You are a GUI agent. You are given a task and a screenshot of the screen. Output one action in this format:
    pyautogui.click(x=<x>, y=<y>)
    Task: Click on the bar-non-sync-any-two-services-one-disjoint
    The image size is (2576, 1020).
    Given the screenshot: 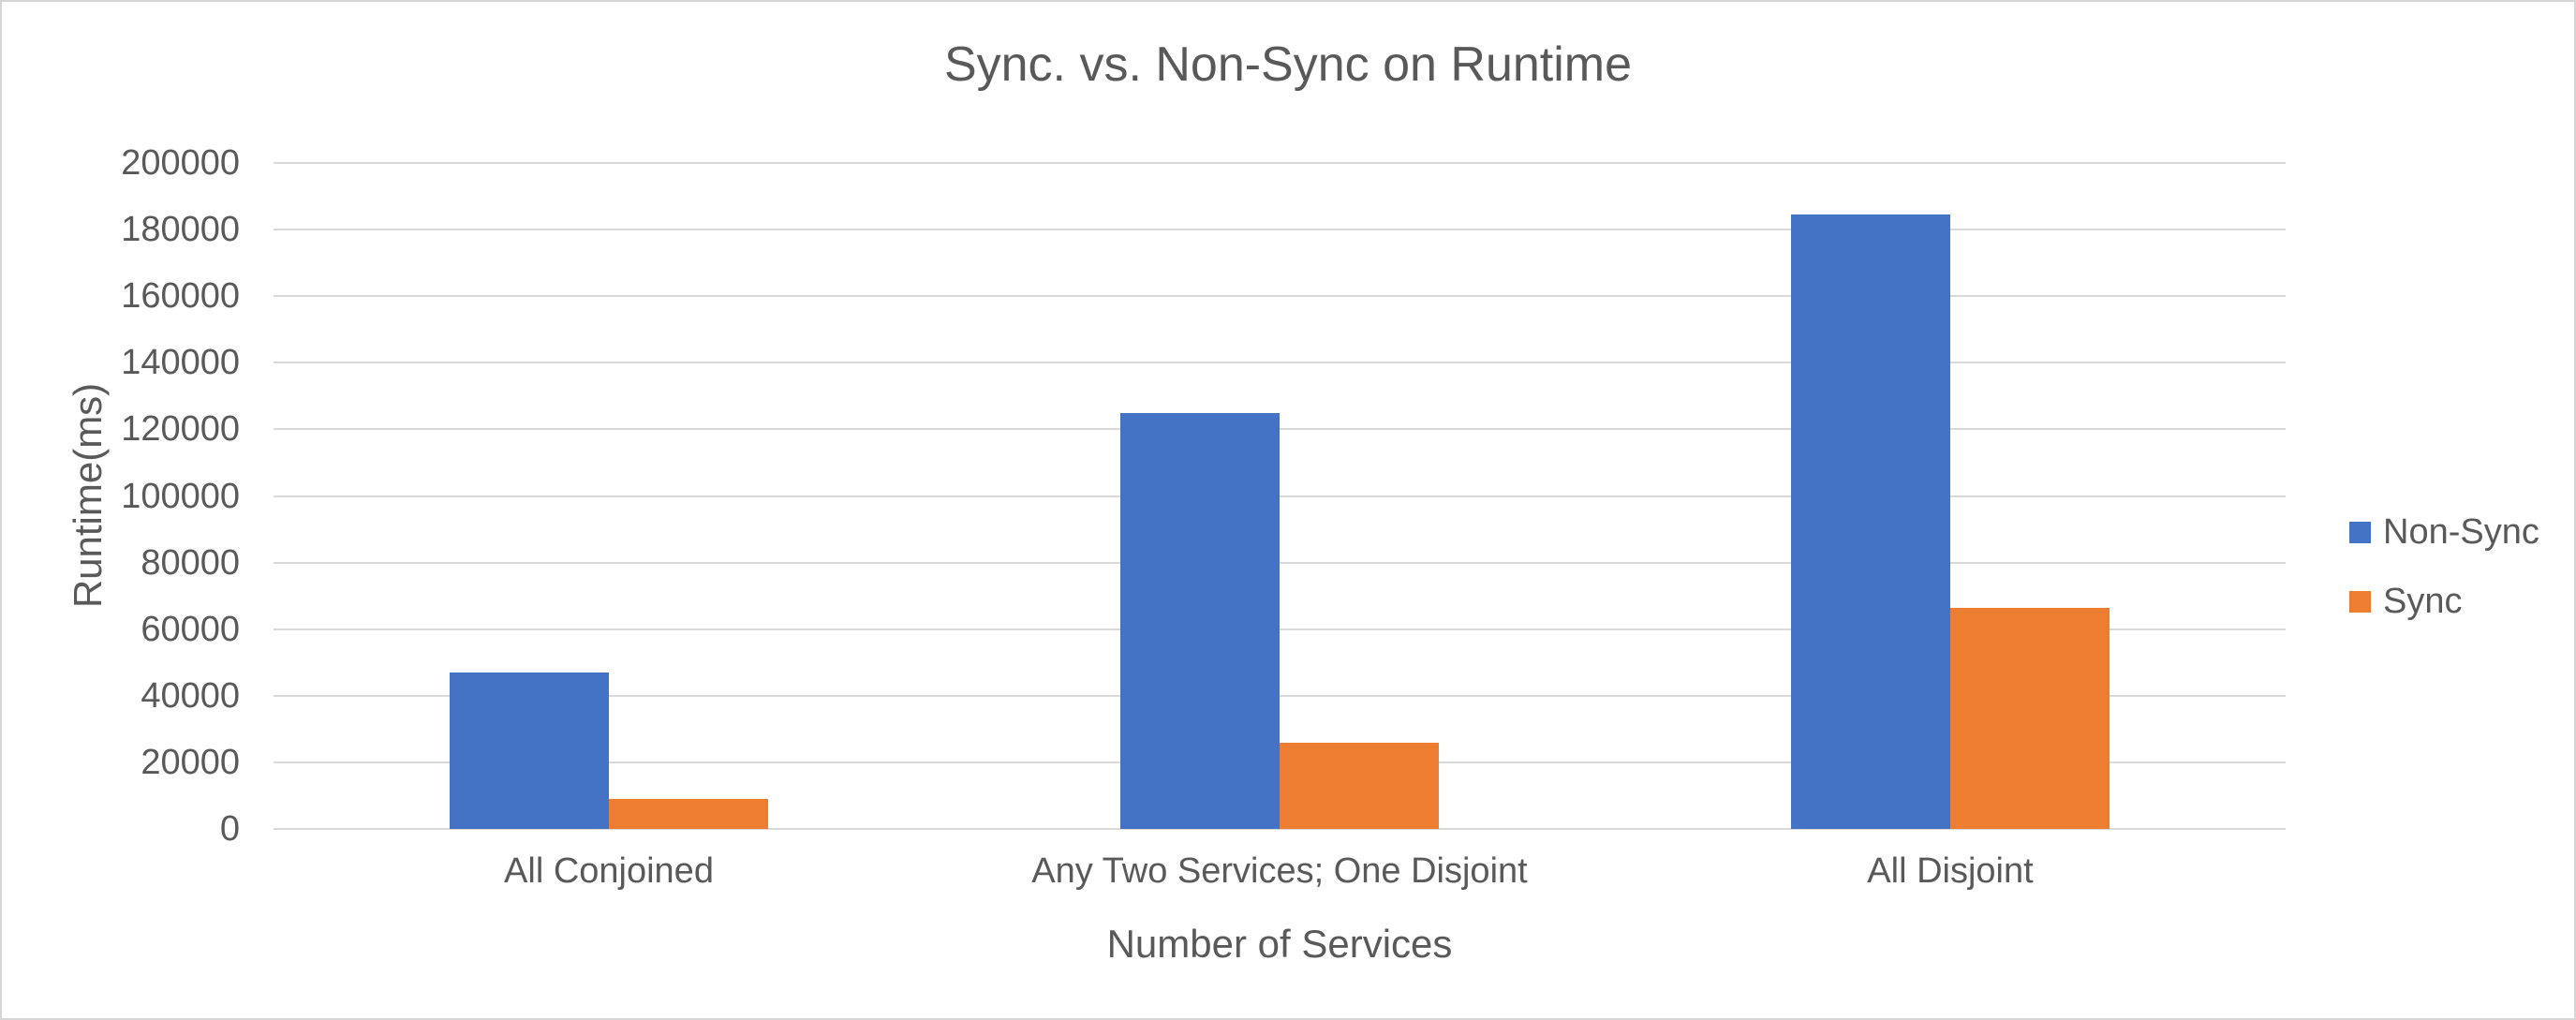 What is the action you would take?
    pyautogui.click(x=1200, y=621)
    